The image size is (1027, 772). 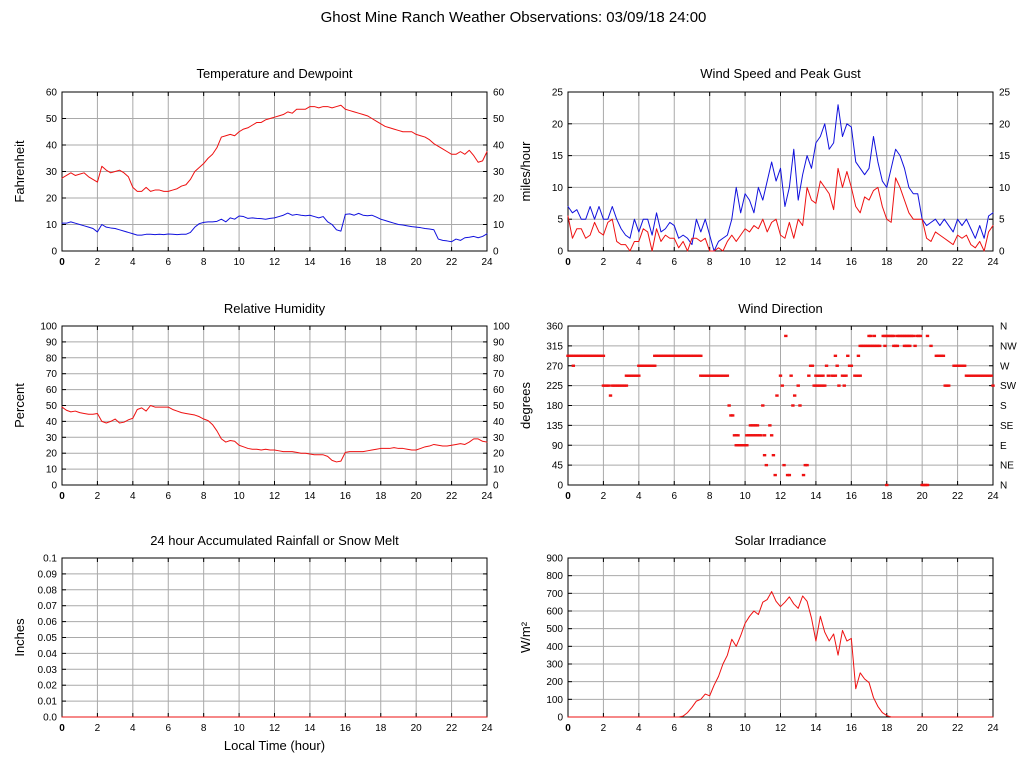 What do you see at coordinates (48, 622) in the screenshot?
I see `svg-text: 0.06` at bounding box center [48, 622].